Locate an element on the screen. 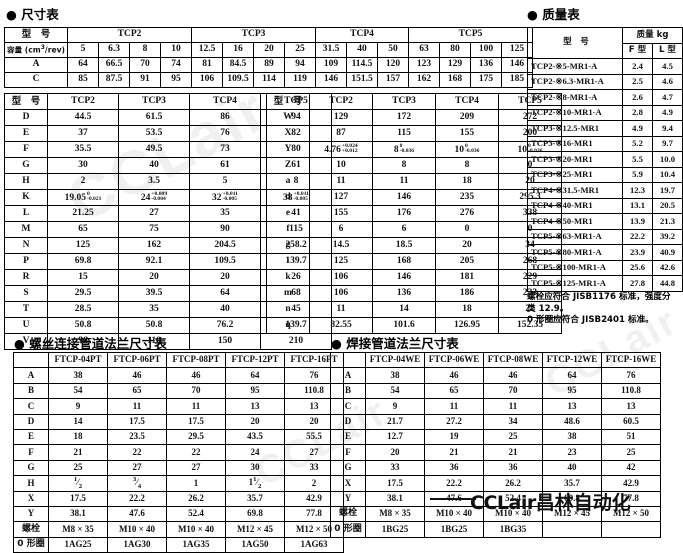  table-cell: 27 is located at coordinates (137, 468).